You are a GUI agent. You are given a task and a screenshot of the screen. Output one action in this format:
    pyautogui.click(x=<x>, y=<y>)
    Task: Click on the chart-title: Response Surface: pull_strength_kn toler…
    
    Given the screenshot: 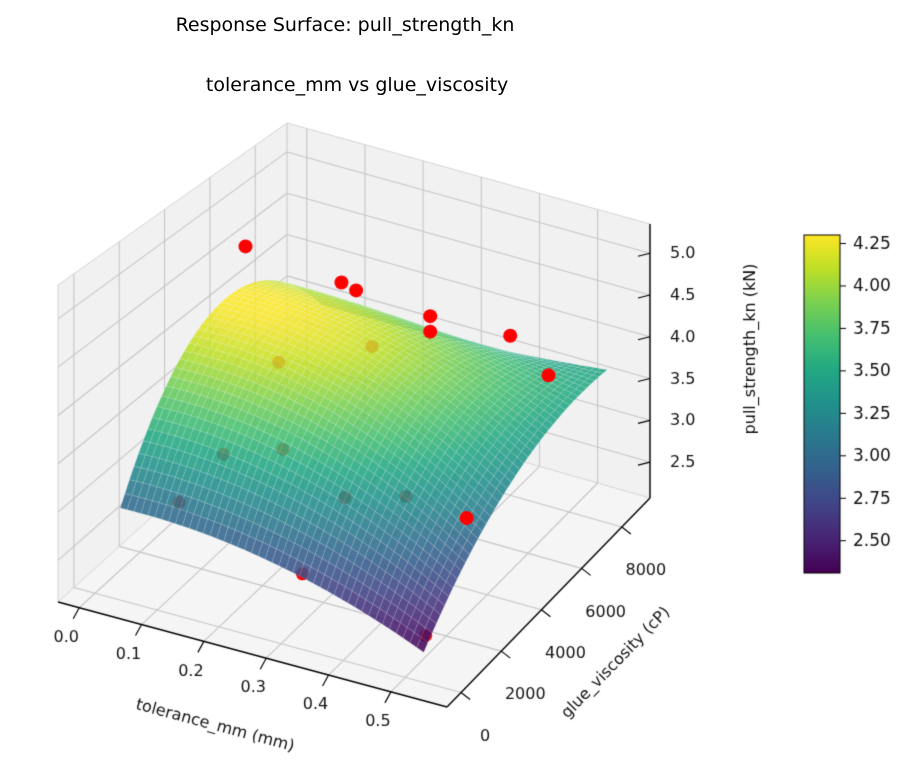 What is the action you would take?
    pyautogui.click(x=345, y=70)
    